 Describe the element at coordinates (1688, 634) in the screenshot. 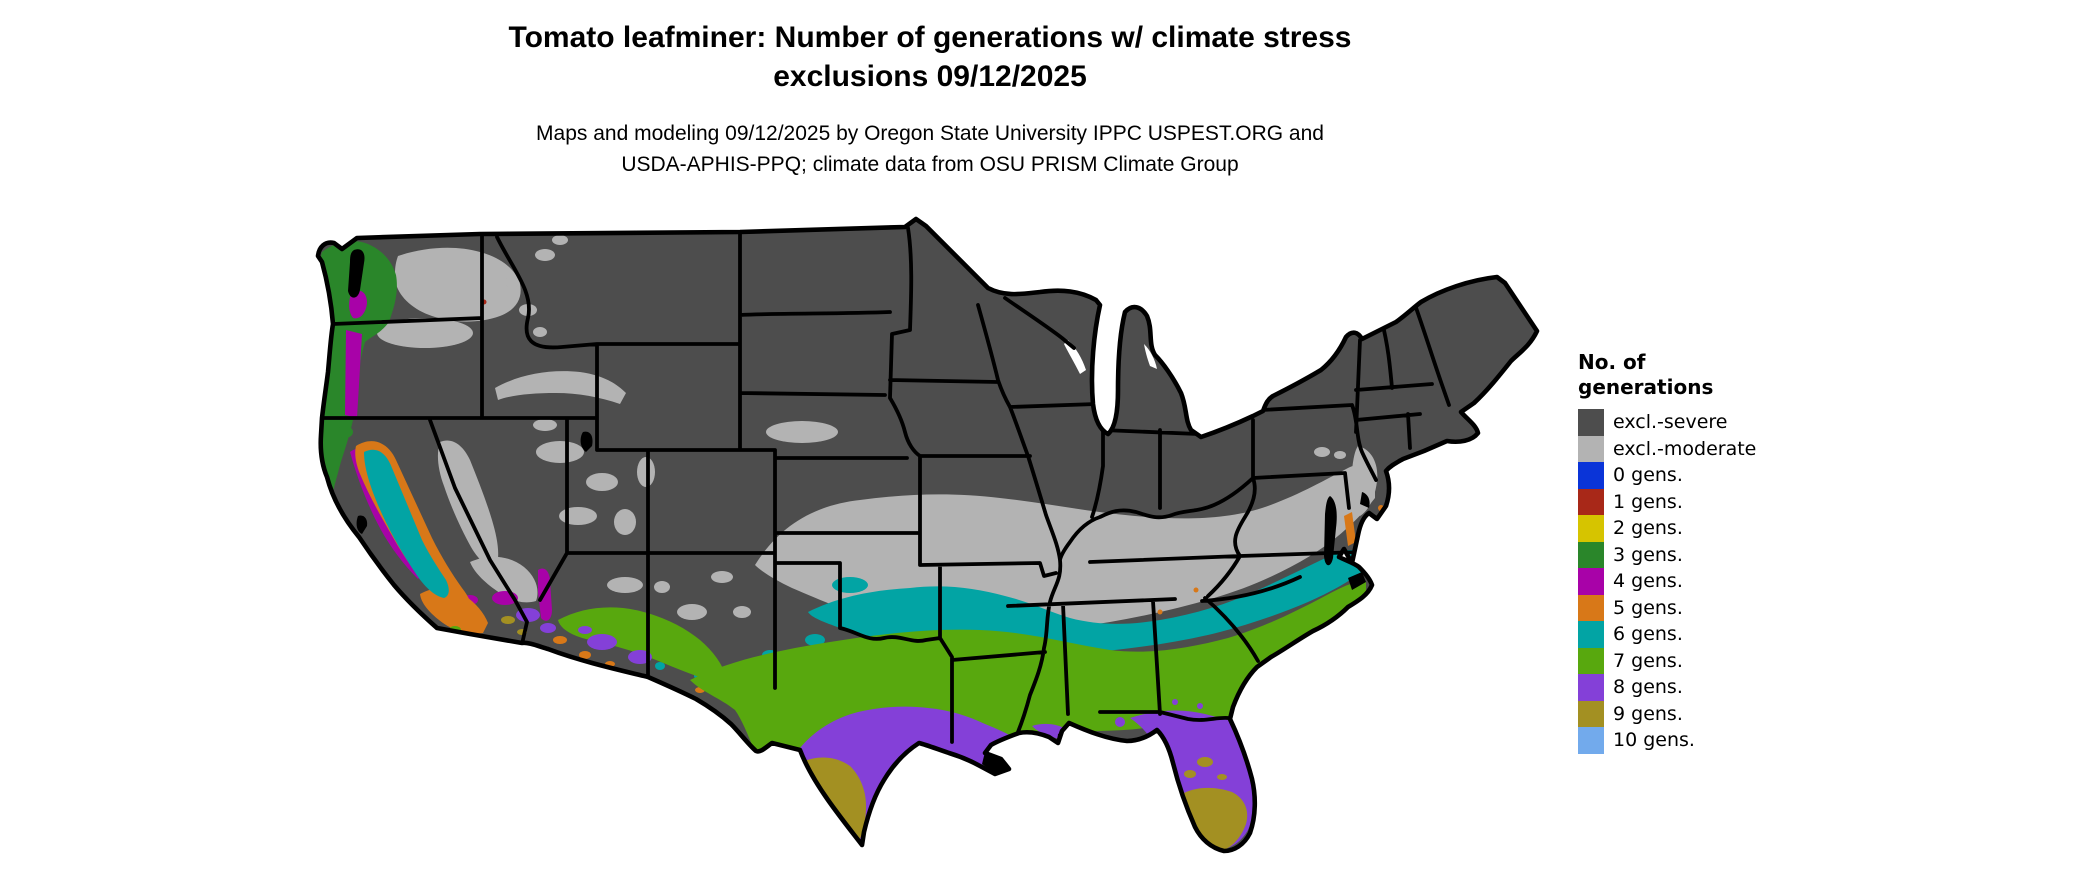

I see `legend-item-gens-6: 6 gens.` at that location.